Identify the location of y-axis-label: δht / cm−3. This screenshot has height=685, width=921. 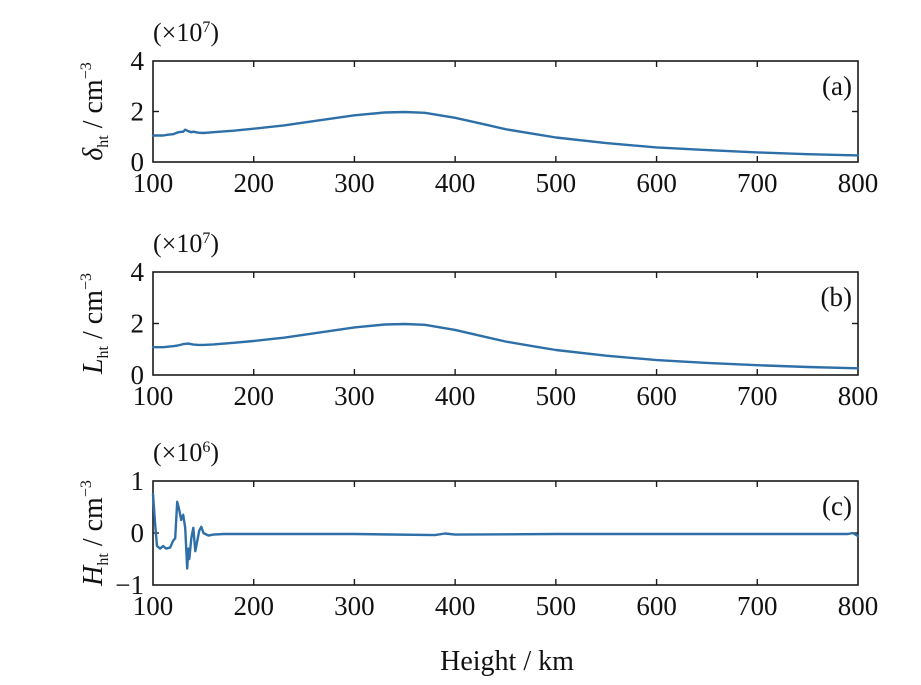
(95, 111).